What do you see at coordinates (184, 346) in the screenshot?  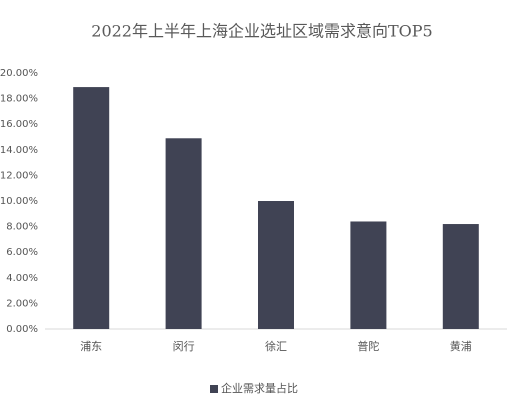 I see `x-tick-label: 闵行` at bounding box center [184, 346].